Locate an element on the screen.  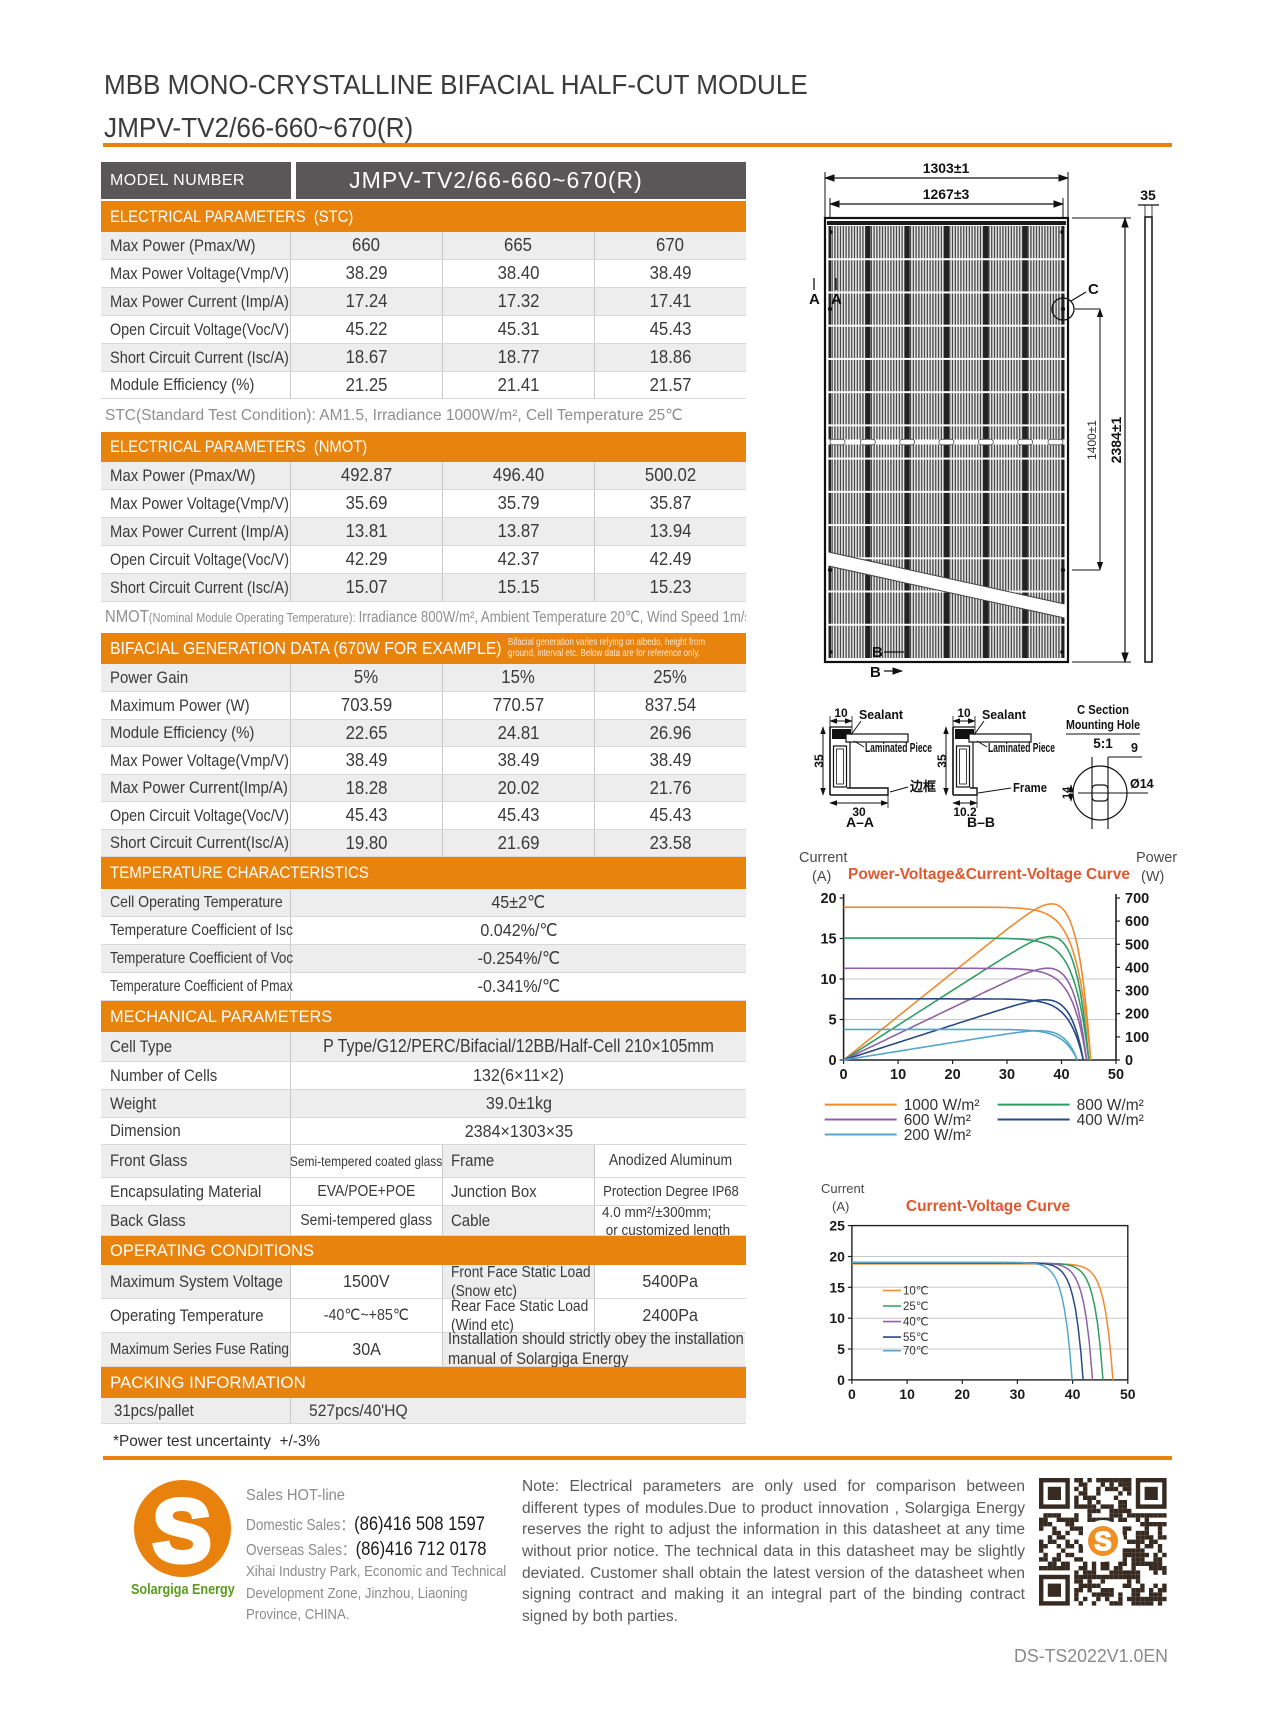
svg-text: 40℃ is located at coordinates (916, 1323).